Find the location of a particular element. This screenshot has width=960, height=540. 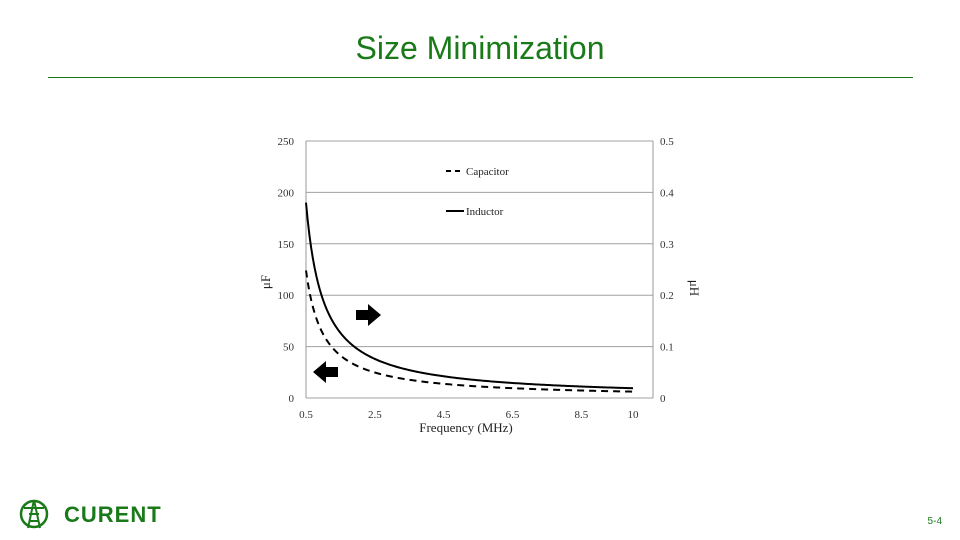

right-tick-label: 0.1 is located at coordinates (667, 348).